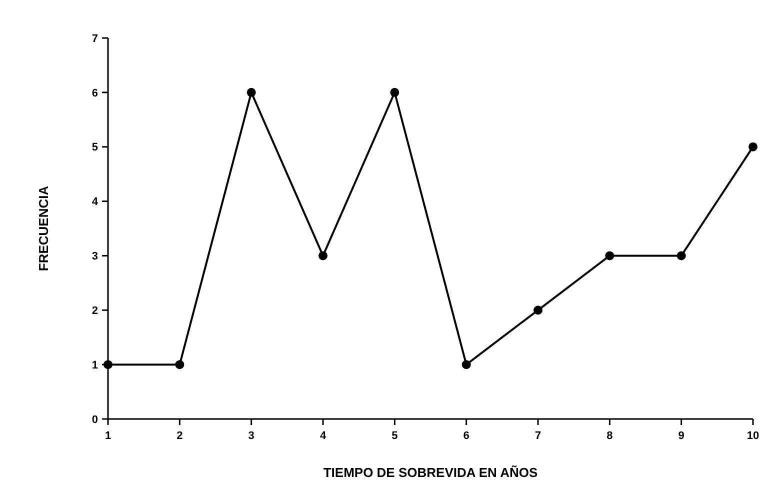  Describe the element at coordinates (395, 436) in the screenshot. I see `x-tick-label: 5` at that location.